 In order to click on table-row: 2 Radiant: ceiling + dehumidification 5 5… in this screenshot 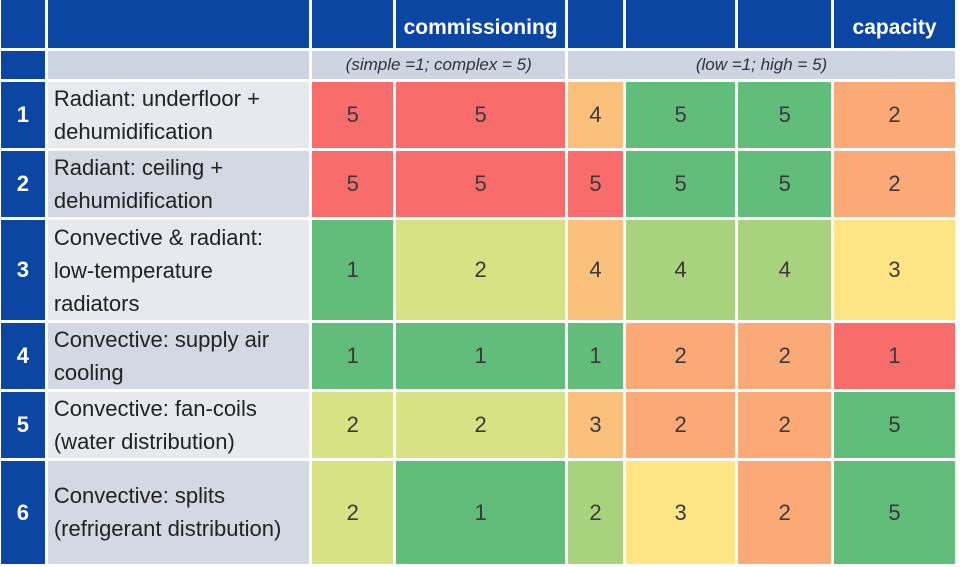, I will do `click(478, 184)`.